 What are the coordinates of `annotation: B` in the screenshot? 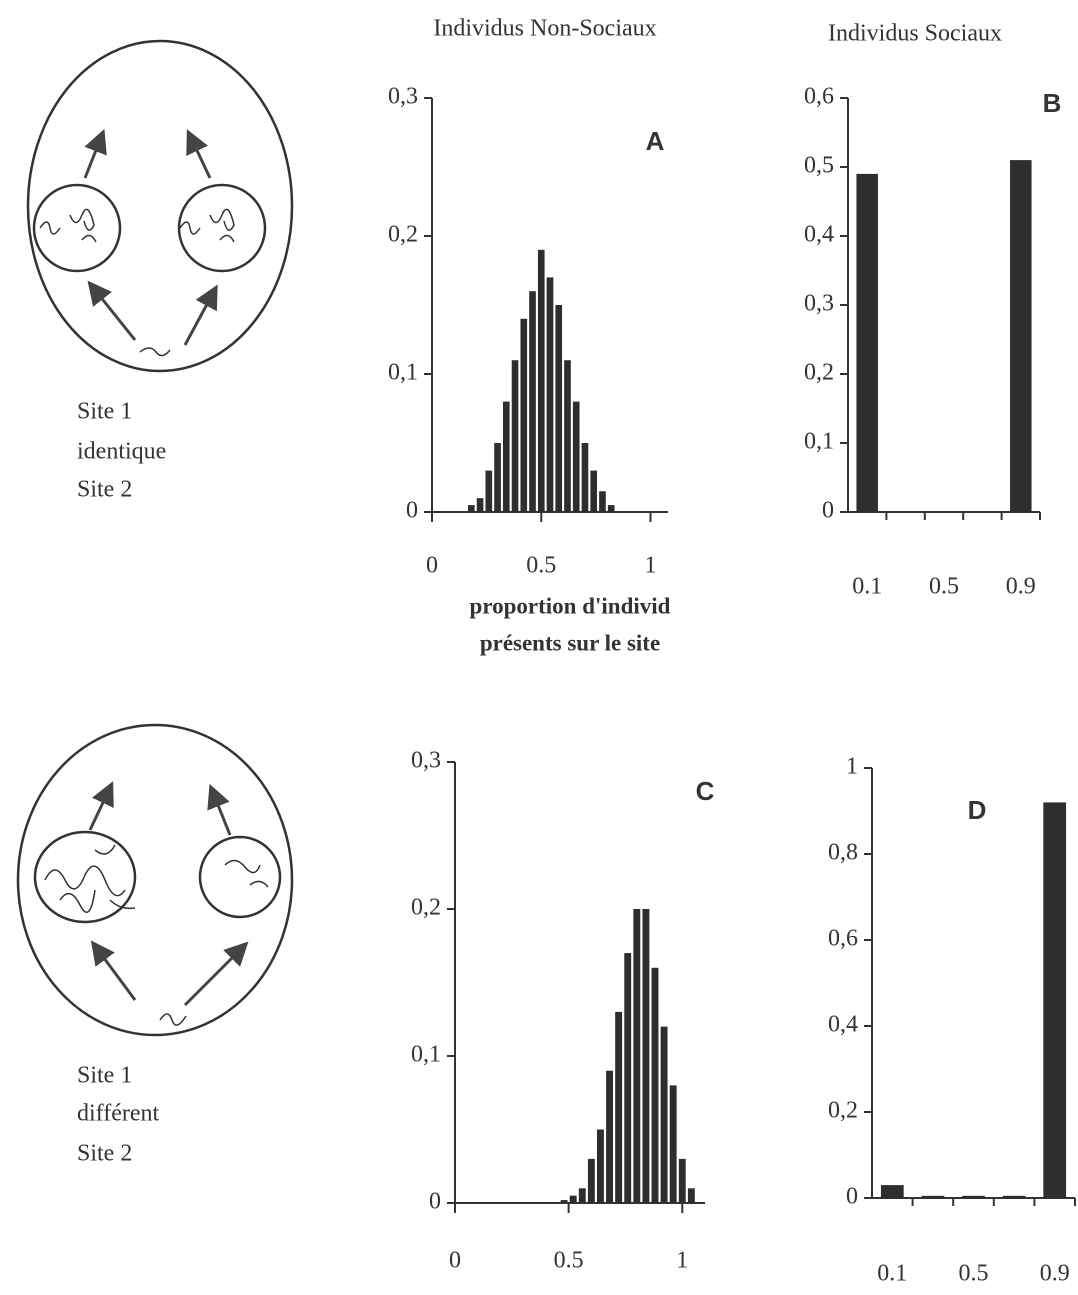 It's located at (1052, 103).